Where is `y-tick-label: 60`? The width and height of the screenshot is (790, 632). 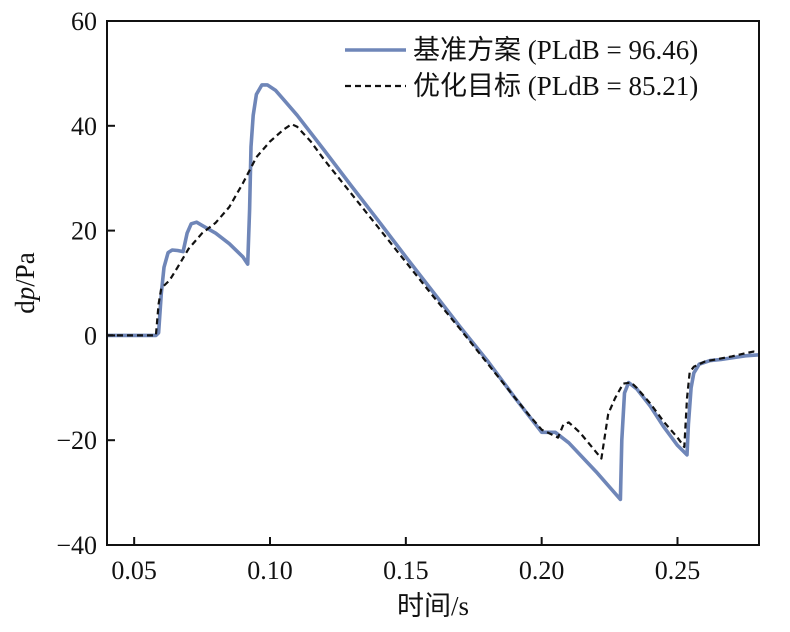 y-tick-label: 60 is located at coordinates (84, 21).